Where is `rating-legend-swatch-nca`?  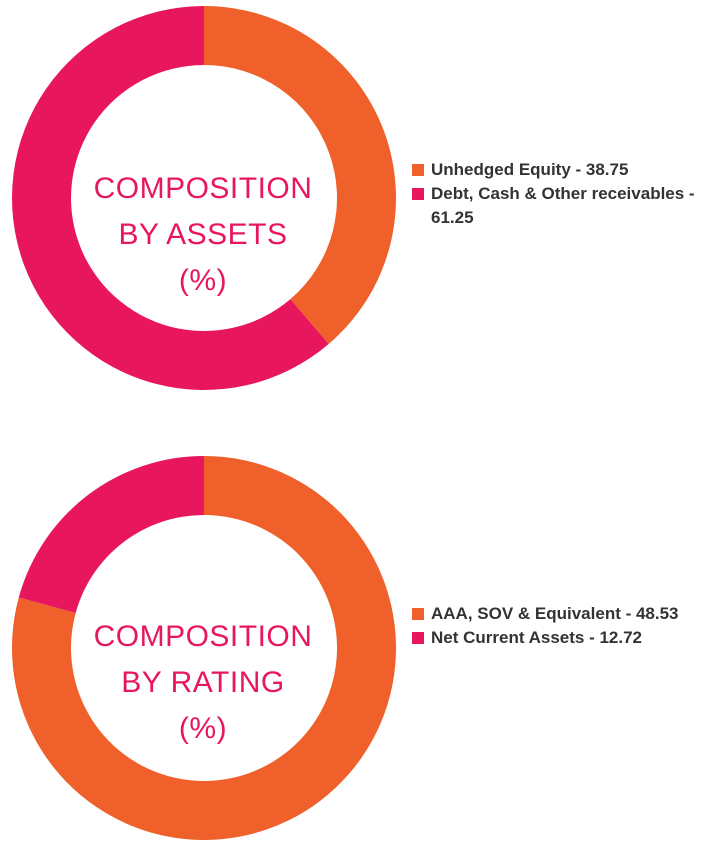
rating-legend-swatch-nca is located at coordinates (418, 638).